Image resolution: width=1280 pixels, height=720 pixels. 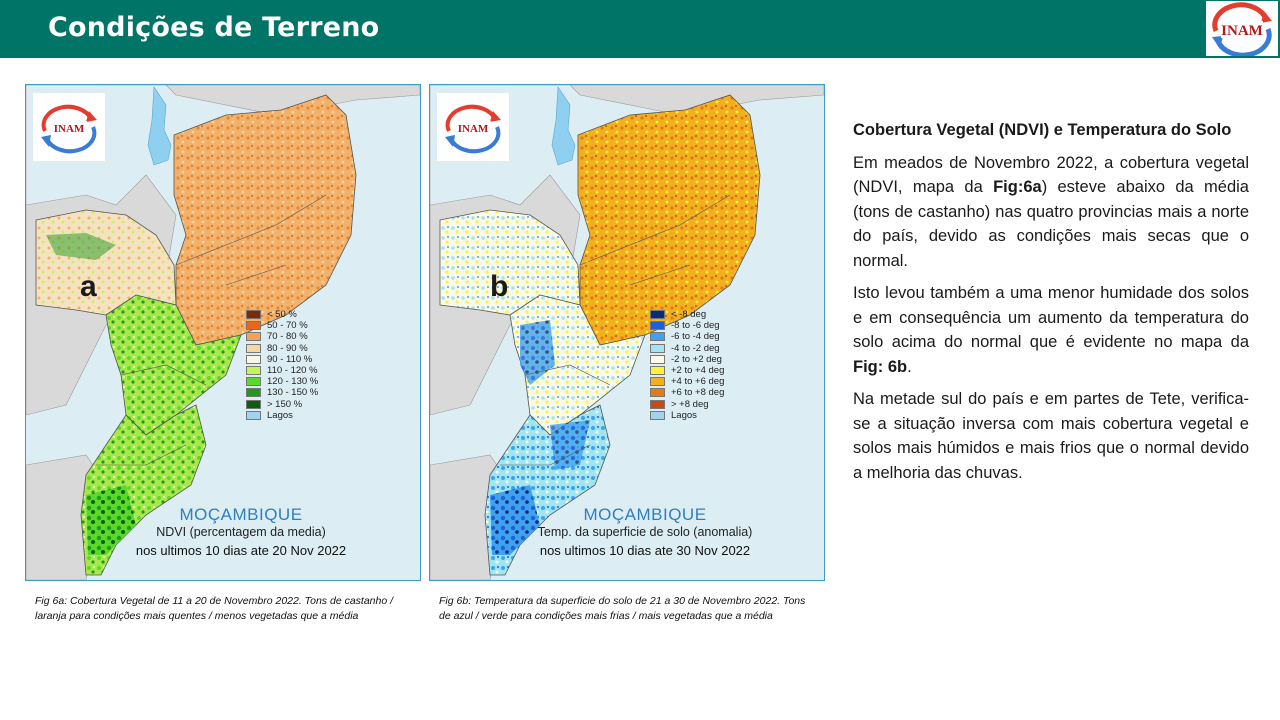 I want to click on legend-label: 120 - 130 %, so click(x=293, y=382).